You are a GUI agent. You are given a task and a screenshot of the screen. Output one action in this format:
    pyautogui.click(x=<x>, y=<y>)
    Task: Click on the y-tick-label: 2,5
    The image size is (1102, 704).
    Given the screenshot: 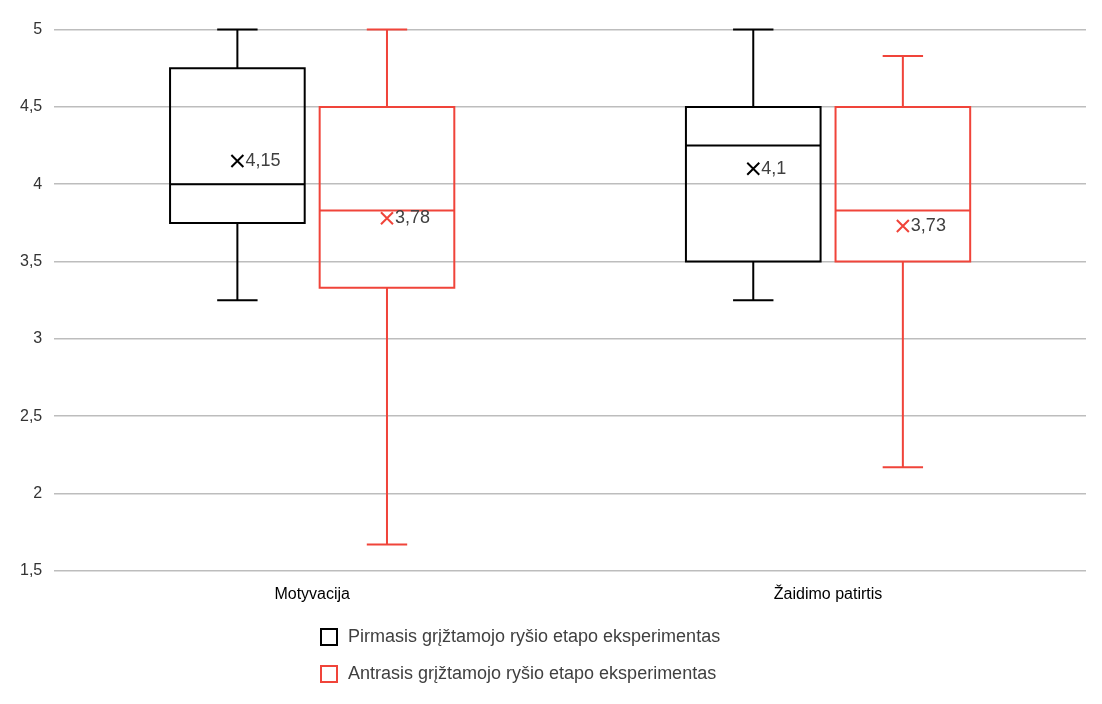 What is the action you would take?
    pyautogui.click(x=31, y=415)
    